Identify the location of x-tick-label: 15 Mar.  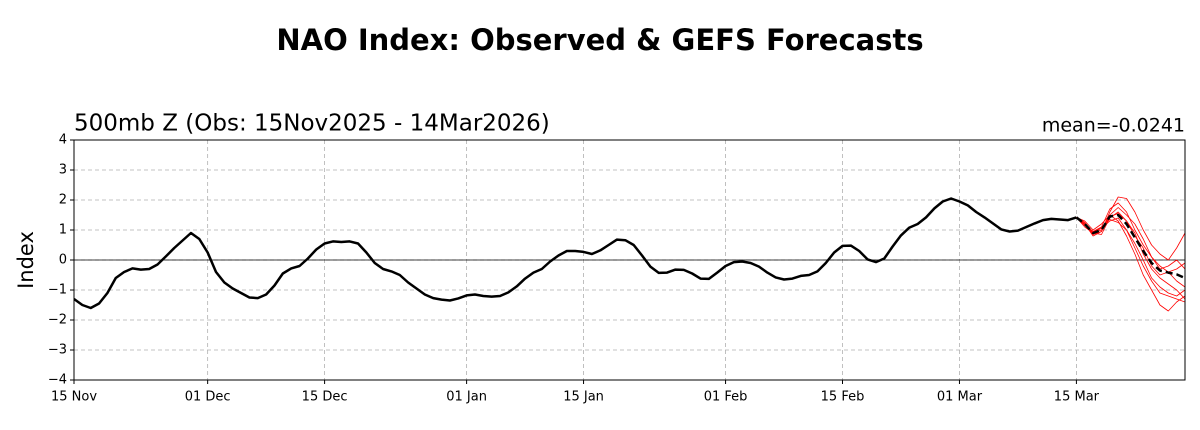
(1077, 397).